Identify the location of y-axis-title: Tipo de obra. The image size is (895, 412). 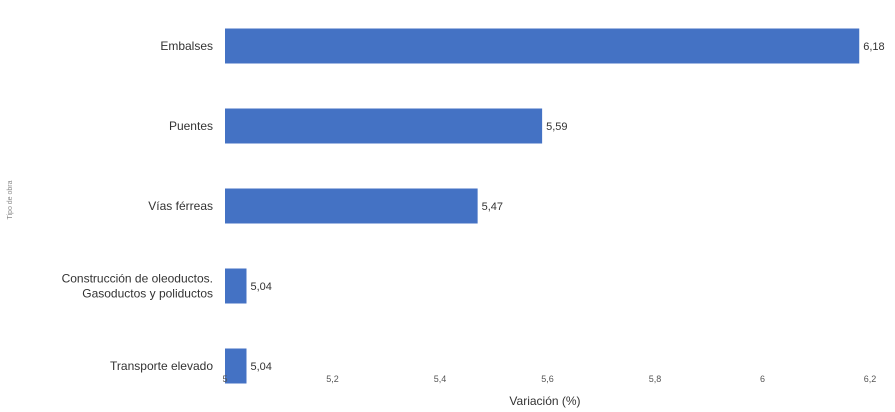
(10, 199).